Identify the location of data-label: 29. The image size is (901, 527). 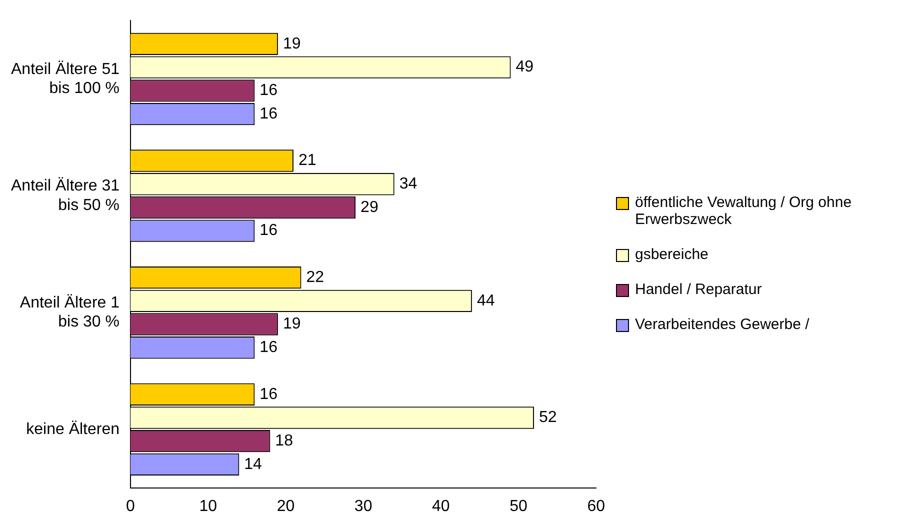
(369, 207).